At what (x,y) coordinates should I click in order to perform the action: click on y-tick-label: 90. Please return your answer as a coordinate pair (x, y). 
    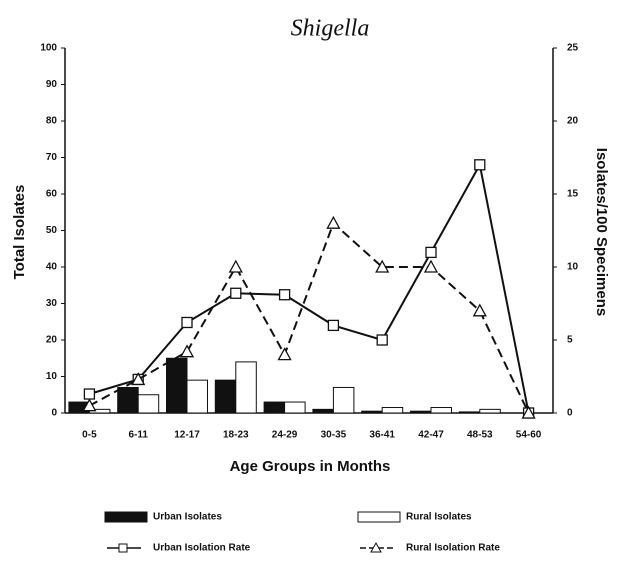
    Looking at the image, I should click on (52, 84).